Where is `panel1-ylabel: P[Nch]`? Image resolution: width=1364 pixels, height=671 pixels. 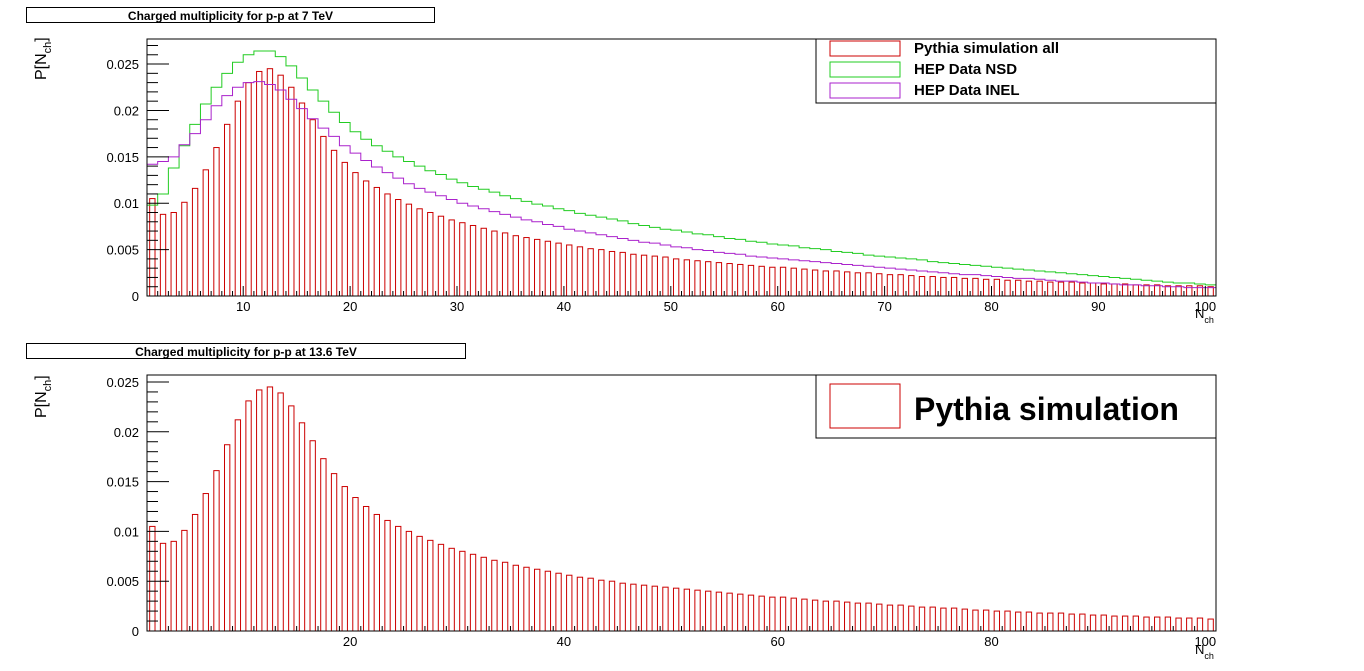
panel1-ylabel: P[Nch] is located at coordinates (43, 58).